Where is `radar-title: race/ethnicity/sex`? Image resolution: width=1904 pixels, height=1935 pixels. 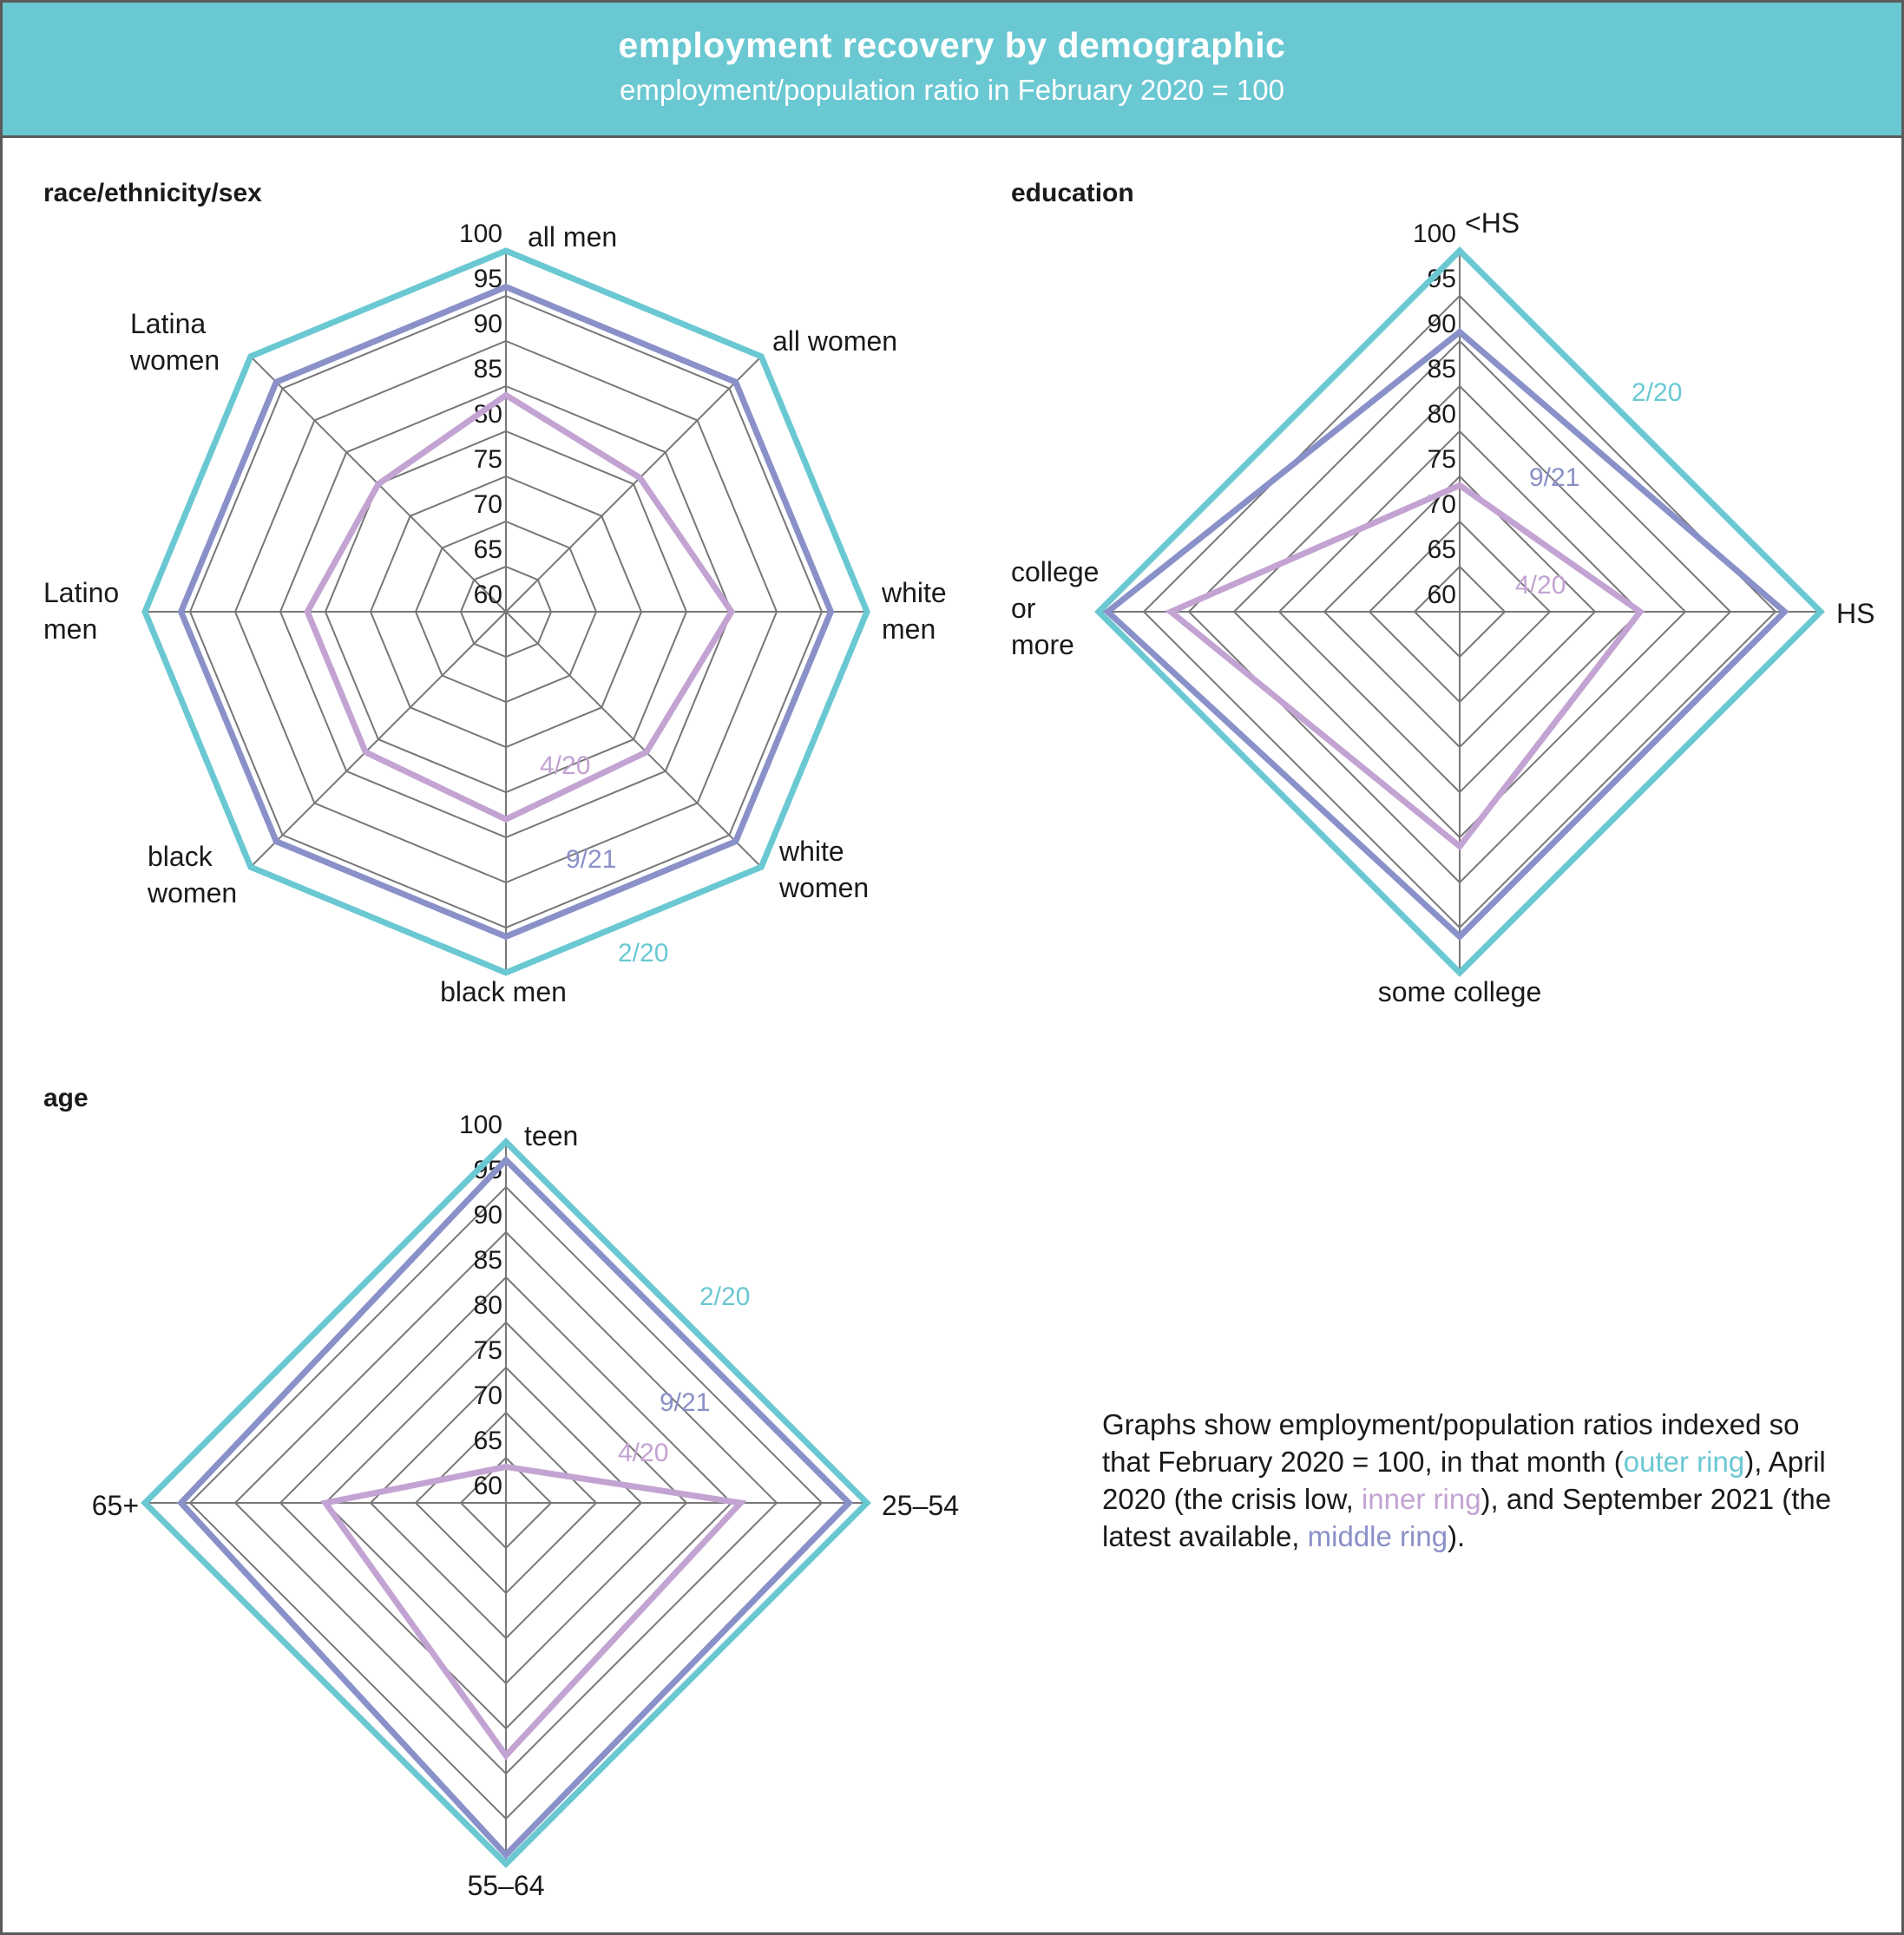 radar-title: race/ethnicity/sex is located at coordinates (152, 193).